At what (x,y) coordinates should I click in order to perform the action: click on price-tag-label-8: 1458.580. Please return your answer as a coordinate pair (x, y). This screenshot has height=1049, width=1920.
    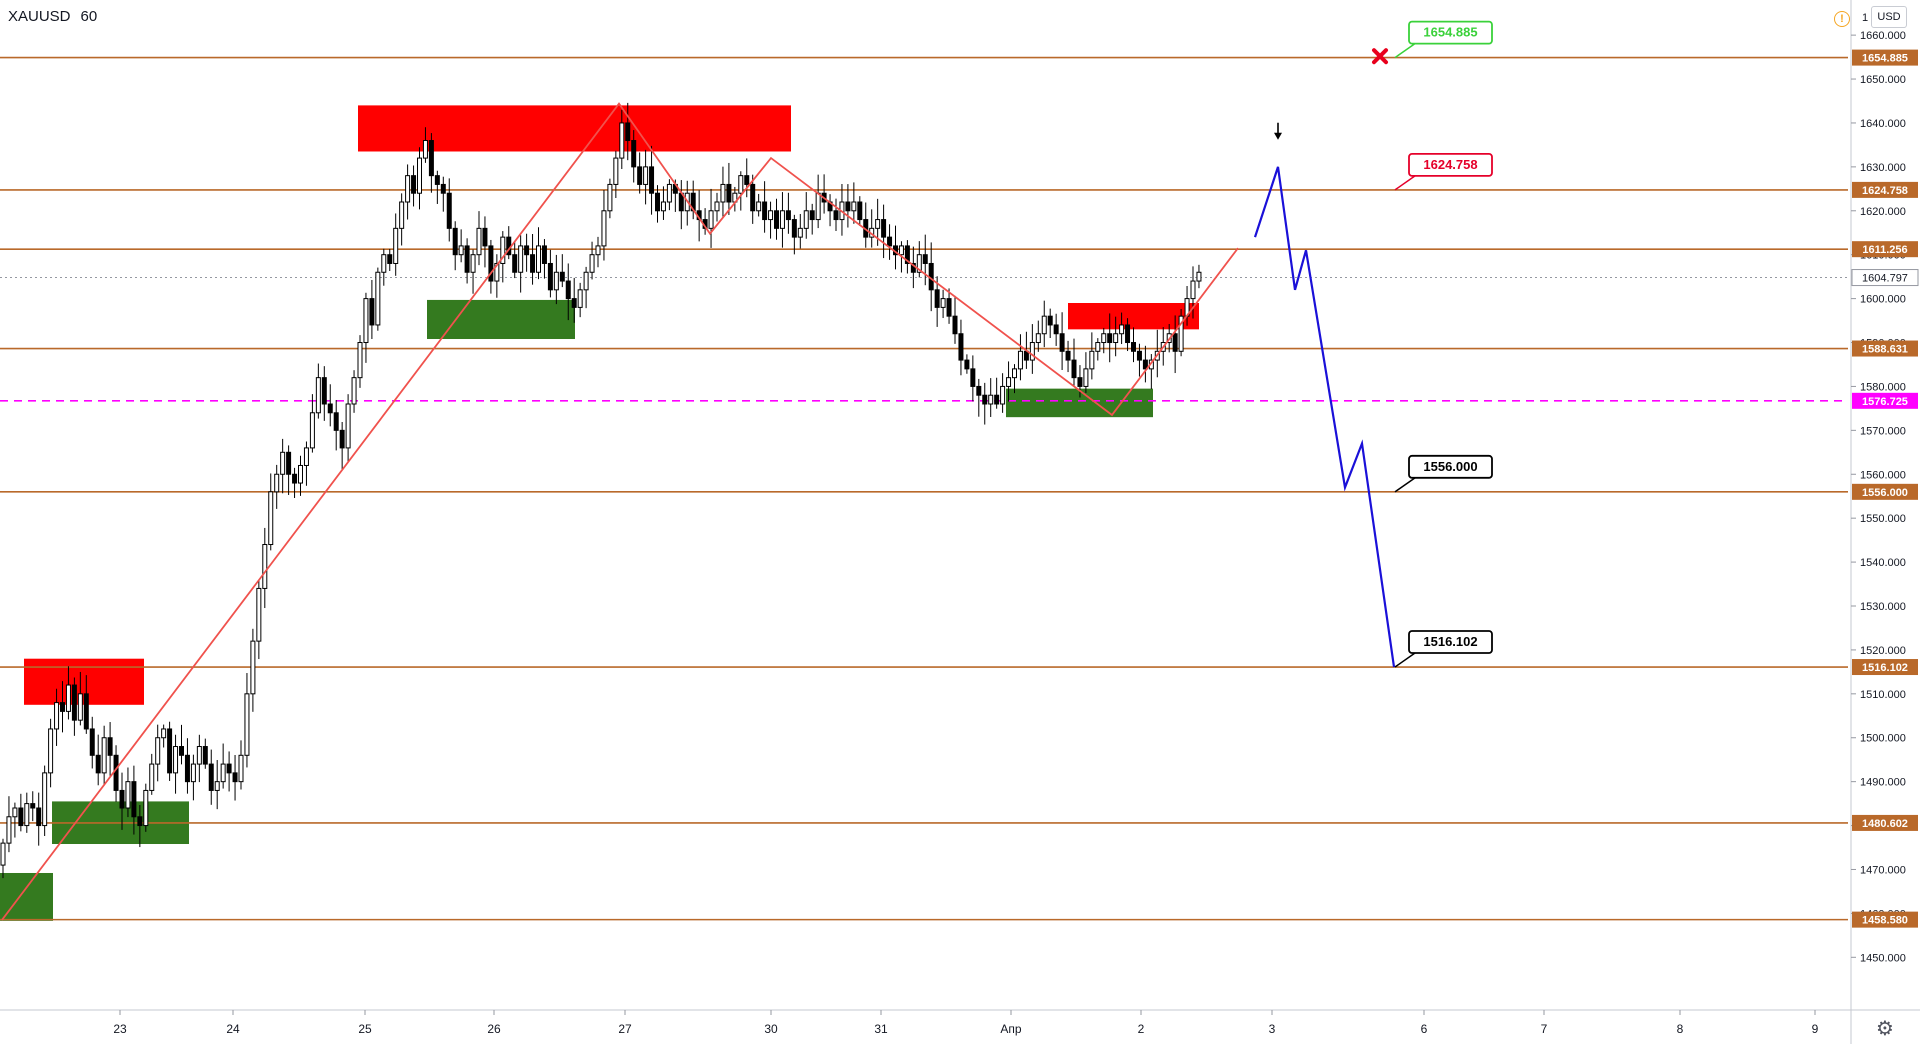
    Looking at the image, I should click on (1885, 921).